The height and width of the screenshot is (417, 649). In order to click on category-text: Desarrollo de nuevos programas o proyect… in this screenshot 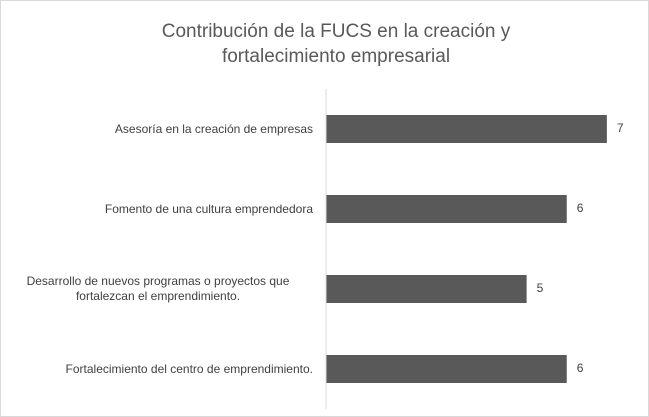, I will do `click(158, 288)`.